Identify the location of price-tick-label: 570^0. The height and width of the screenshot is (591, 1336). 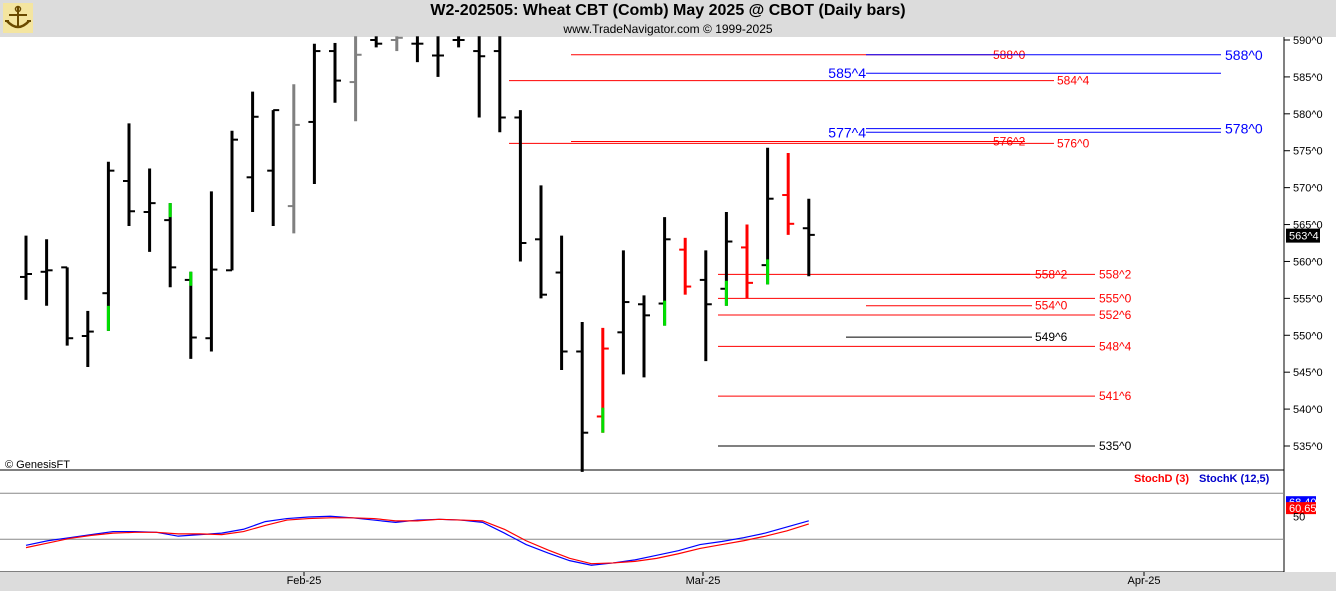
(1308, 189).